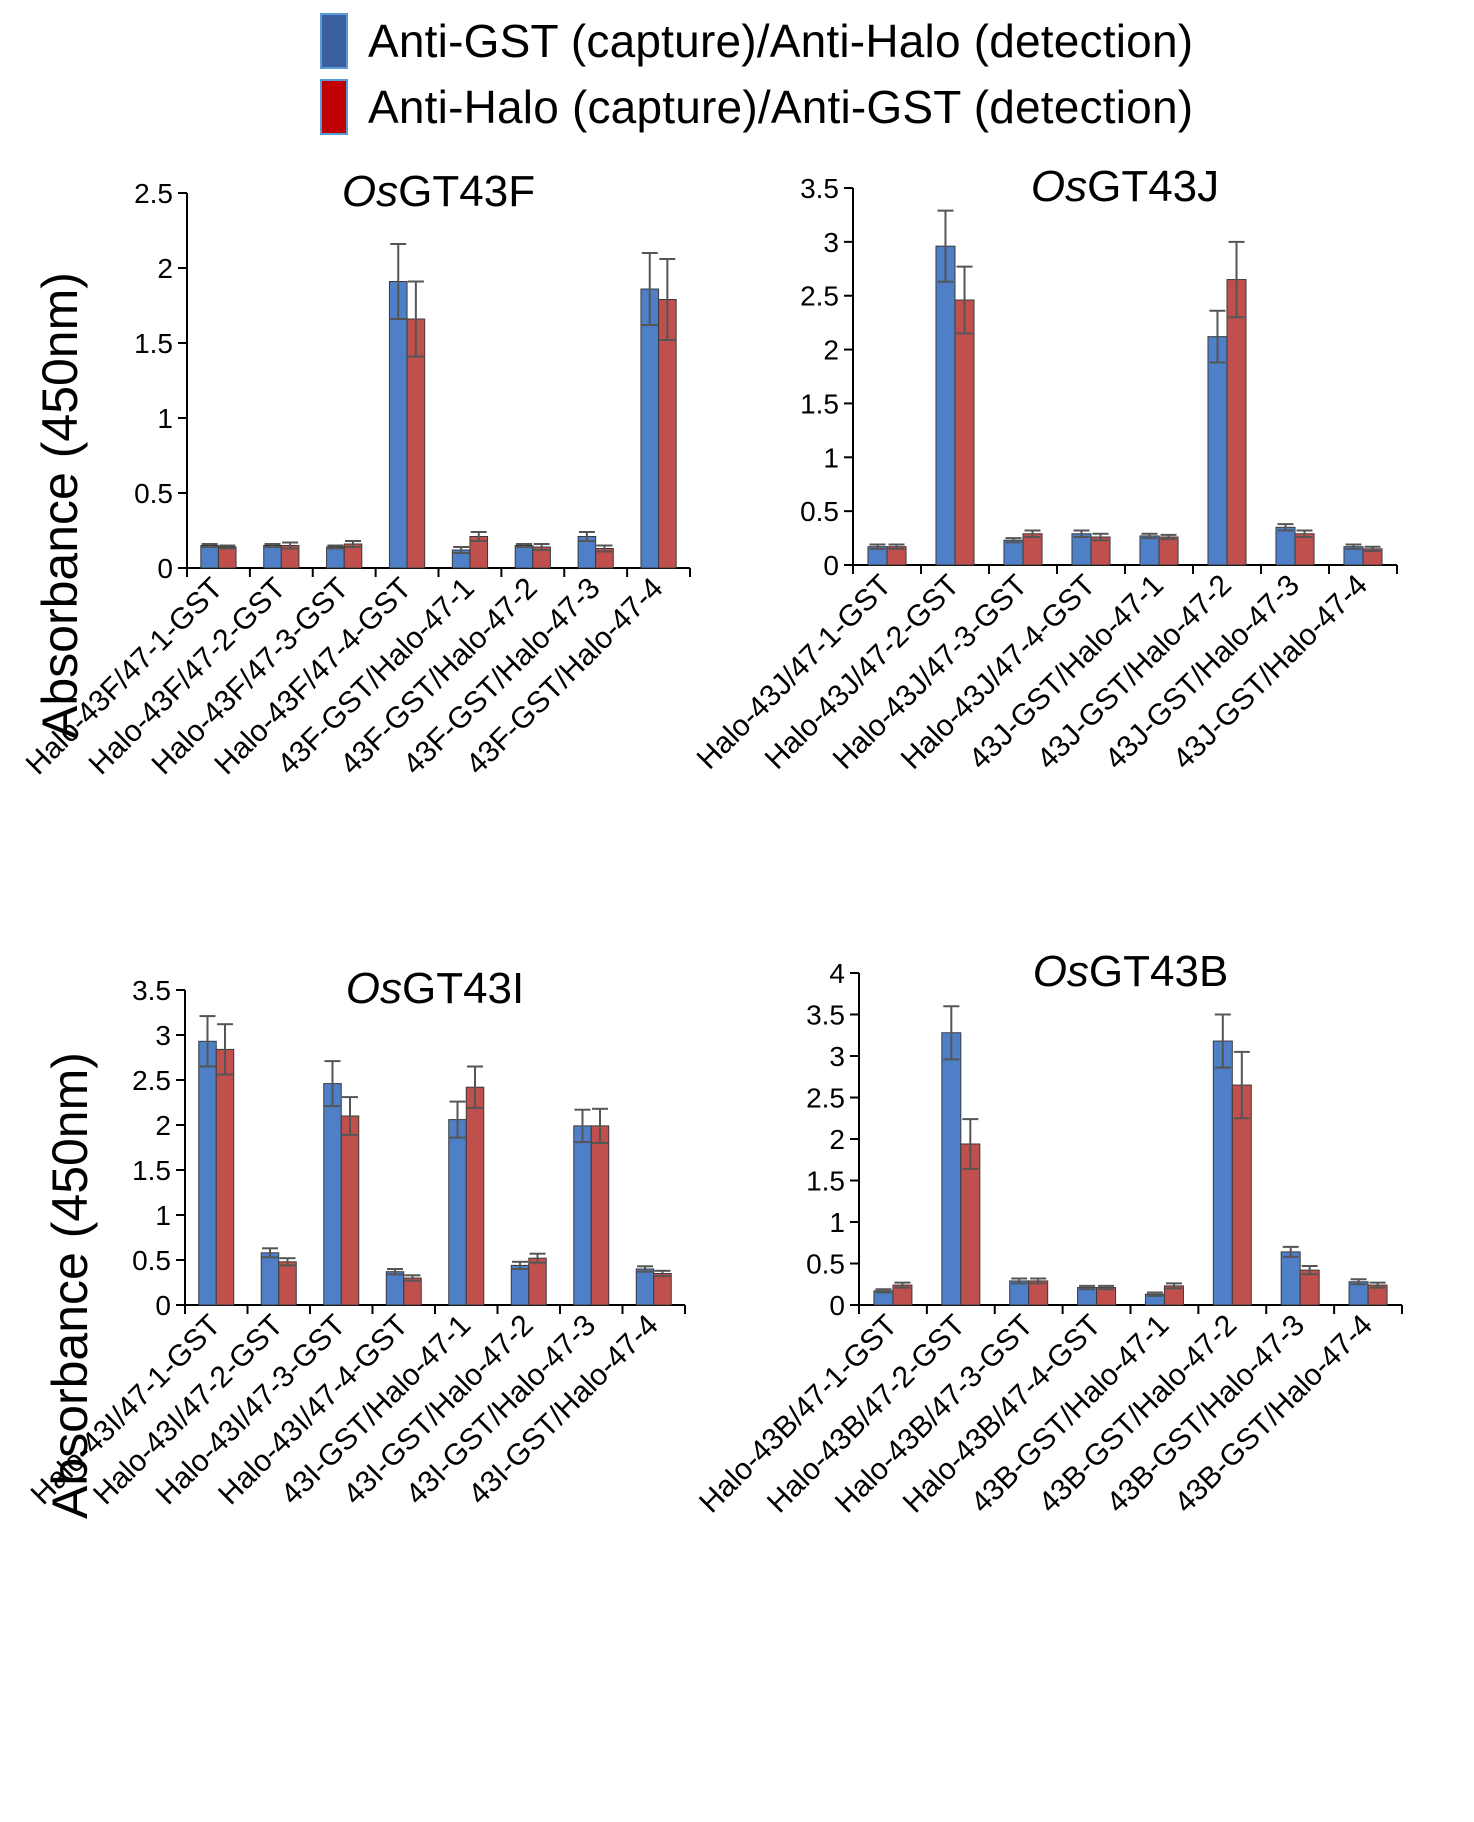 This screenshot has height=1822, width=1474. Describe the element at coordinates (334, 107) in the screenshot. I see `legend-swatch-red` at that location.